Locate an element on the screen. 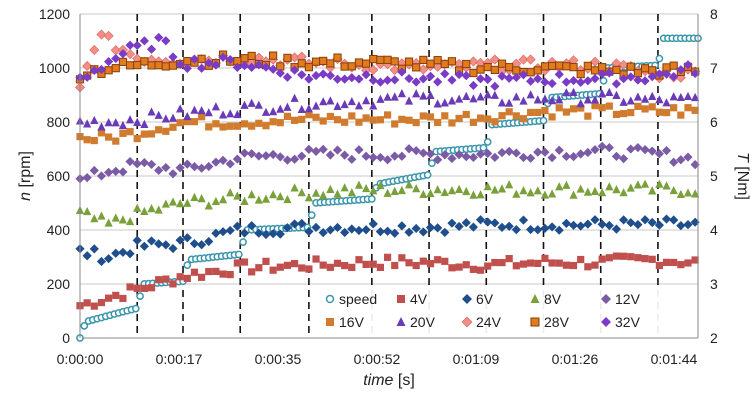 This screenshot has height=397, width=752. series-6v is located at coordinates (387, 240).